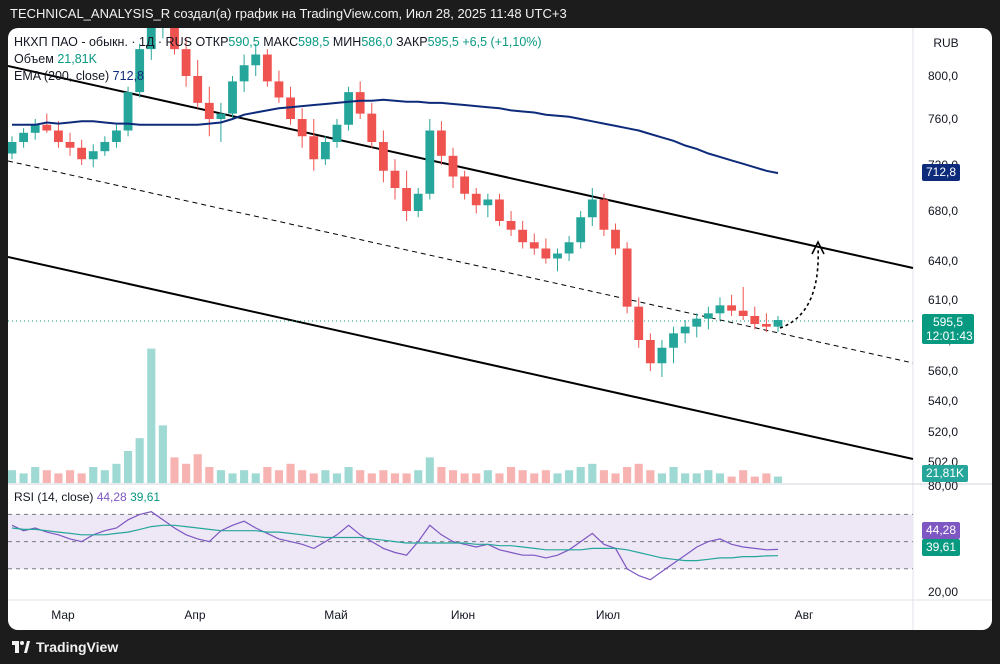 The height and width of the screenshot is (664, 1000). What do you see at coordinates (377, 42) in the screenshot?
I see `low-value: 586,0` at bounding box center [377, 42].